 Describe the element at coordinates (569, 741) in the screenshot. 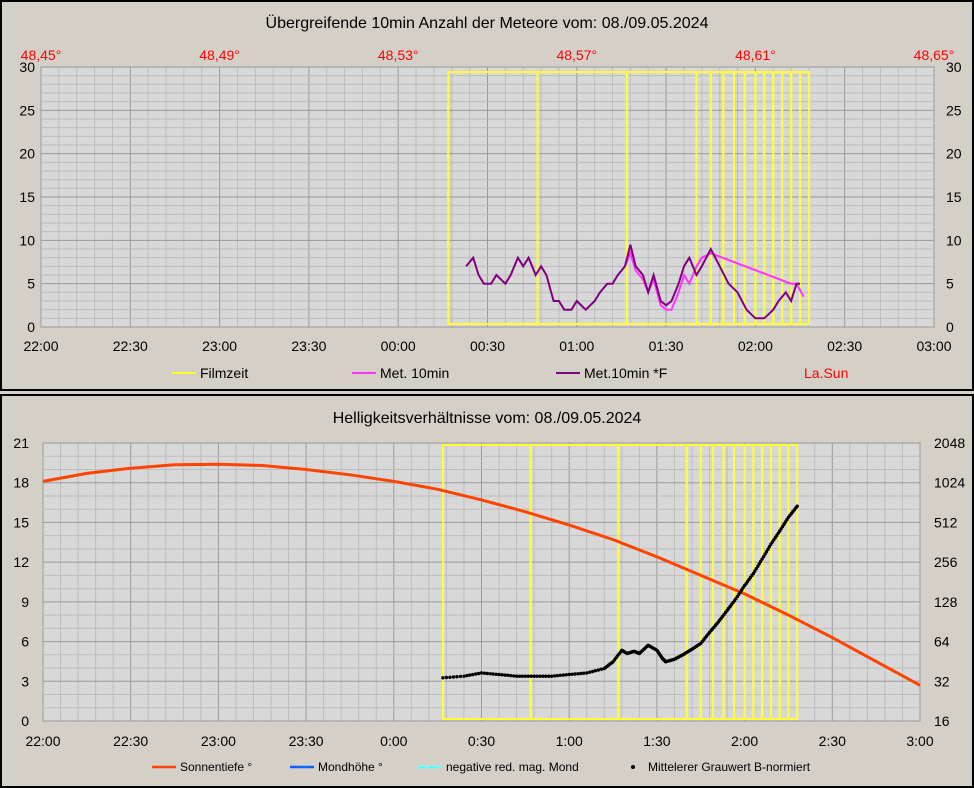

I see `x-tick-label: 1:00` at that location.